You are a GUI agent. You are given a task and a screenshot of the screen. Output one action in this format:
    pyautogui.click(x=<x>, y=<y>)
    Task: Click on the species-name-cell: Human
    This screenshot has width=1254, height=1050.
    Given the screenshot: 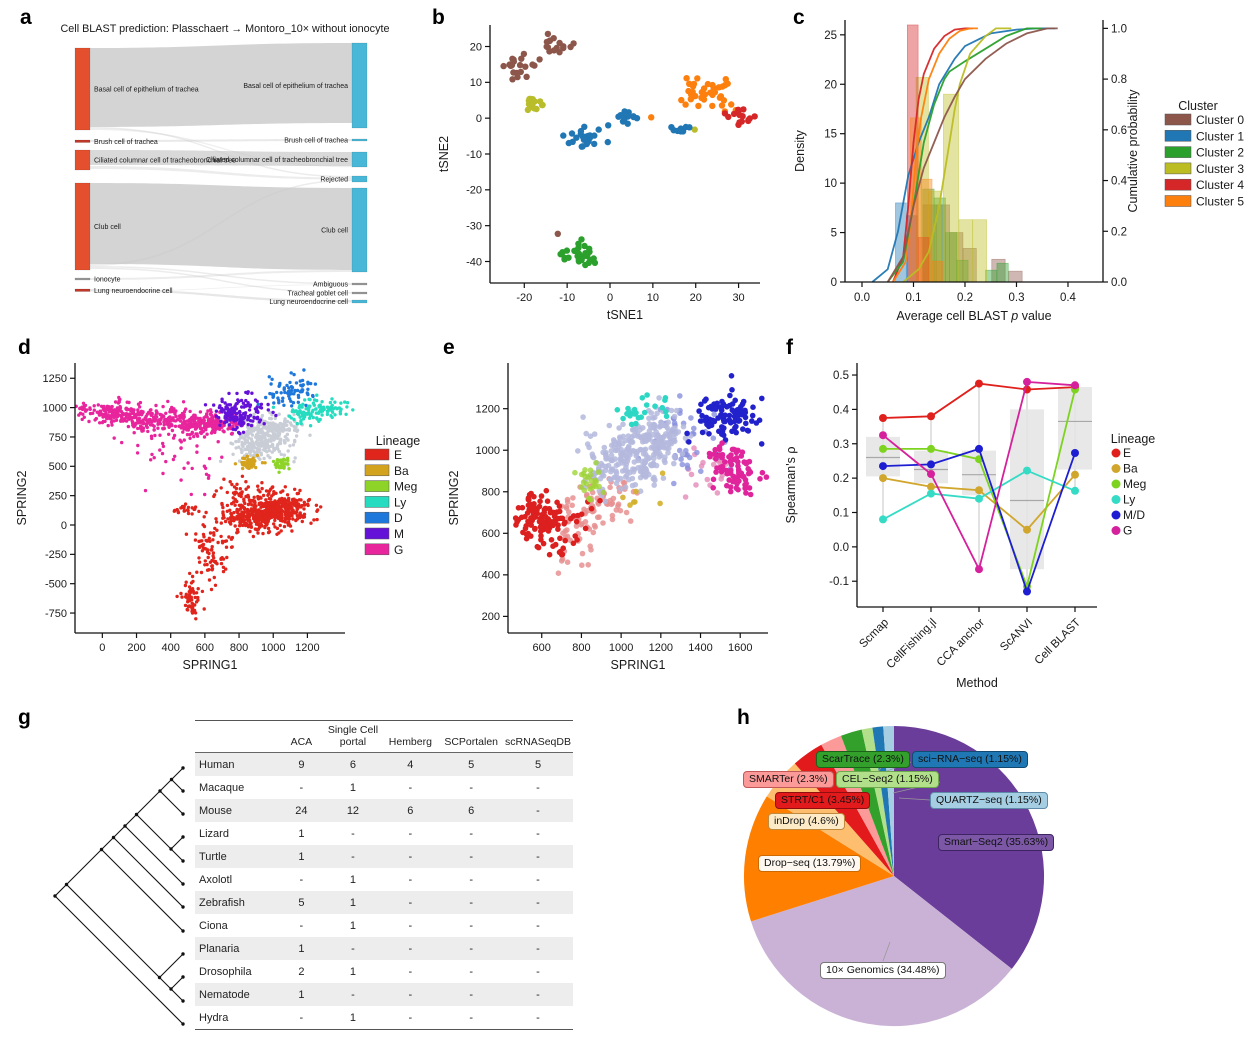 What is the action you would take?
    pyautogui.click(x=217, y=764)
    